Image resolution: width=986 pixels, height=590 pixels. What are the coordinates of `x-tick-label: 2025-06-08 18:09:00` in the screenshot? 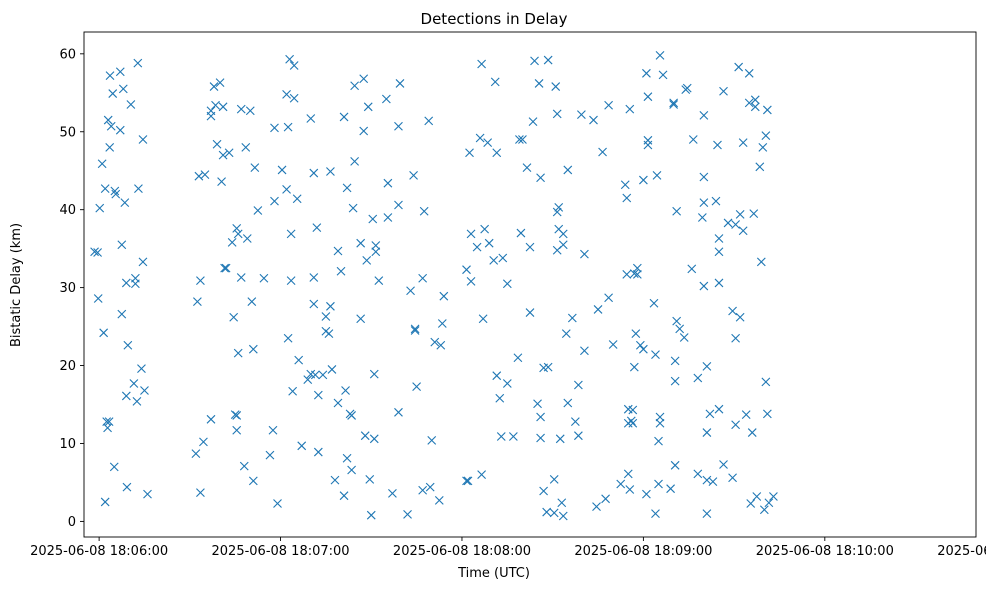 It's located at (643, 551).